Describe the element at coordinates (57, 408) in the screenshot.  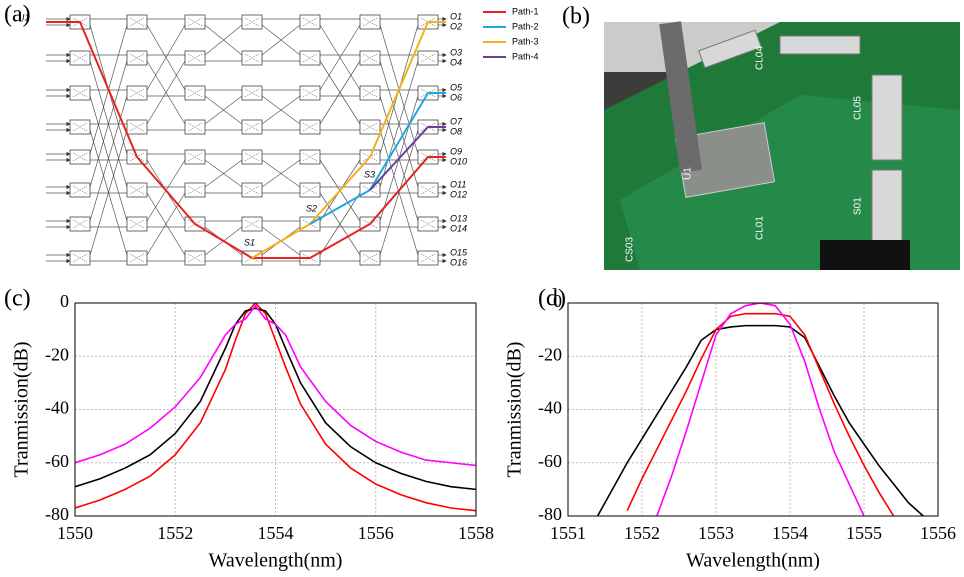
I see `y-tick-label: -40` at that location.